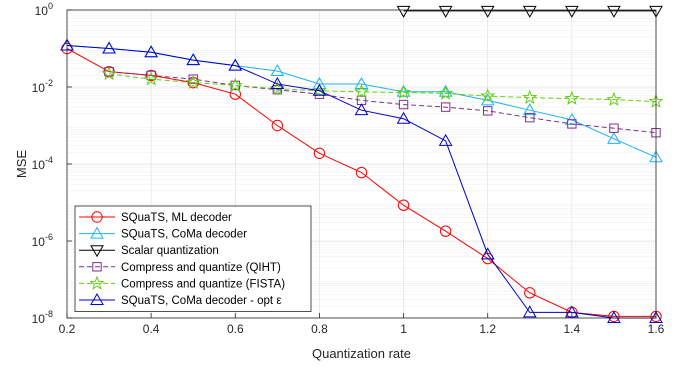 The height and width of the screenshot is (367, 688). I want to click on y-axis-label: MSE, so click(21, 164).